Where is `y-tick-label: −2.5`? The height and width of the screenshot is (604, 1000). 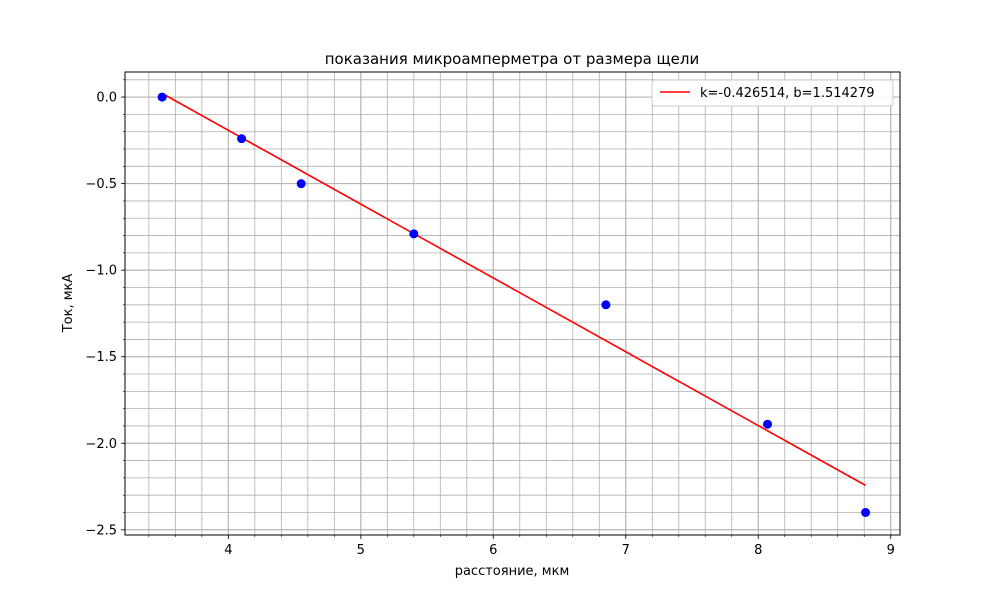 y-tick-label: −2.5 is located at coordinates (101, 530).